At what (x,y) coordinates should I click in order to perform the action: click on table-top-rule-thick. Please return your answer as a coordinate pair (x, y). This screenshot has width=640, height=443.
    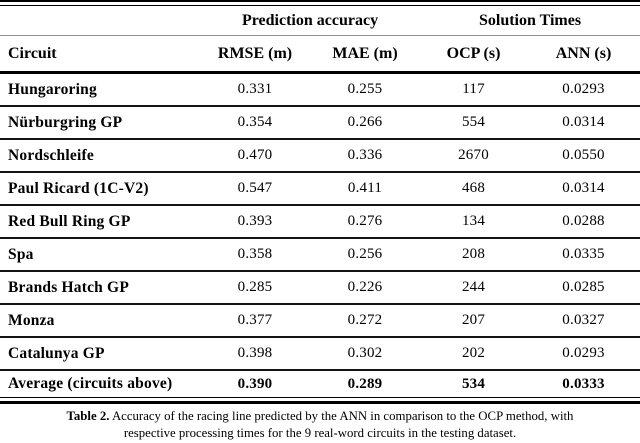
    Looking at the image, I should click on (320, 1).